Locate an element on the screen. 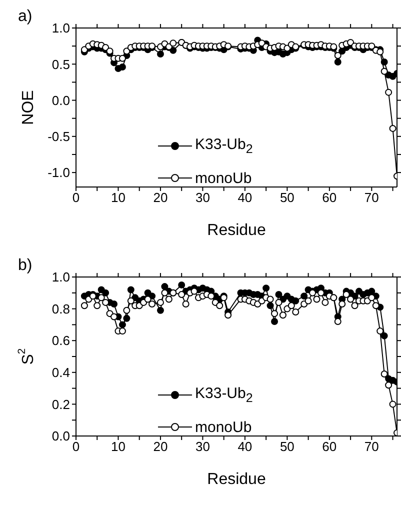 This screenshot has height=505, width=401. y-axis-title: NOE is located at coordinates (28, 107).